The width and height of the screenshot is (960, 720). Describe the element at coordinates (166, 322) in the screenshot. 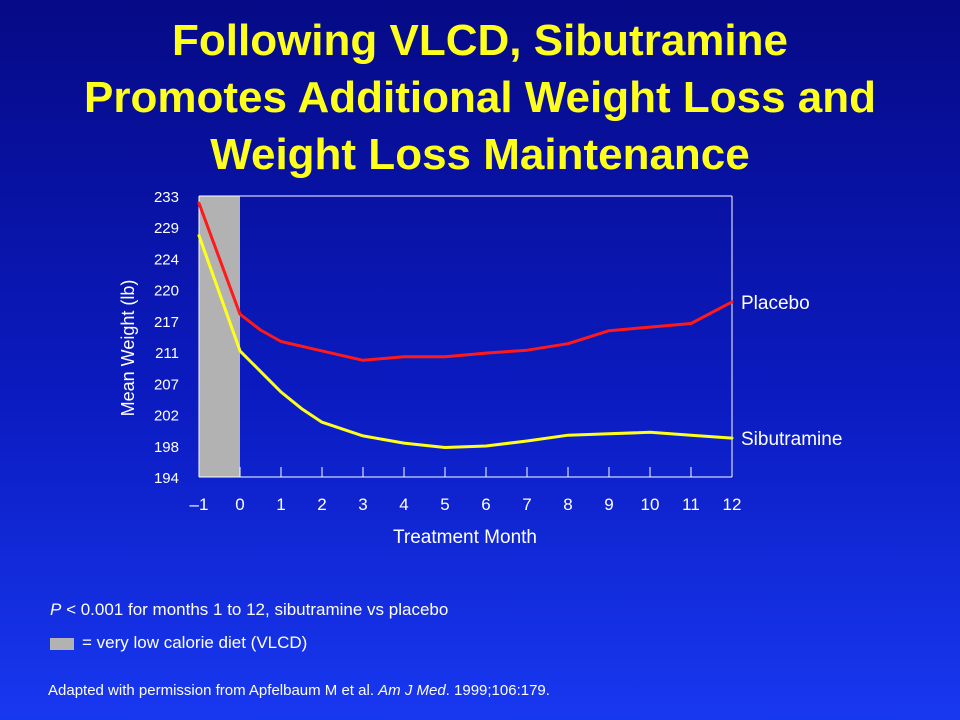

I see `y-tick-label: 217` at that location.